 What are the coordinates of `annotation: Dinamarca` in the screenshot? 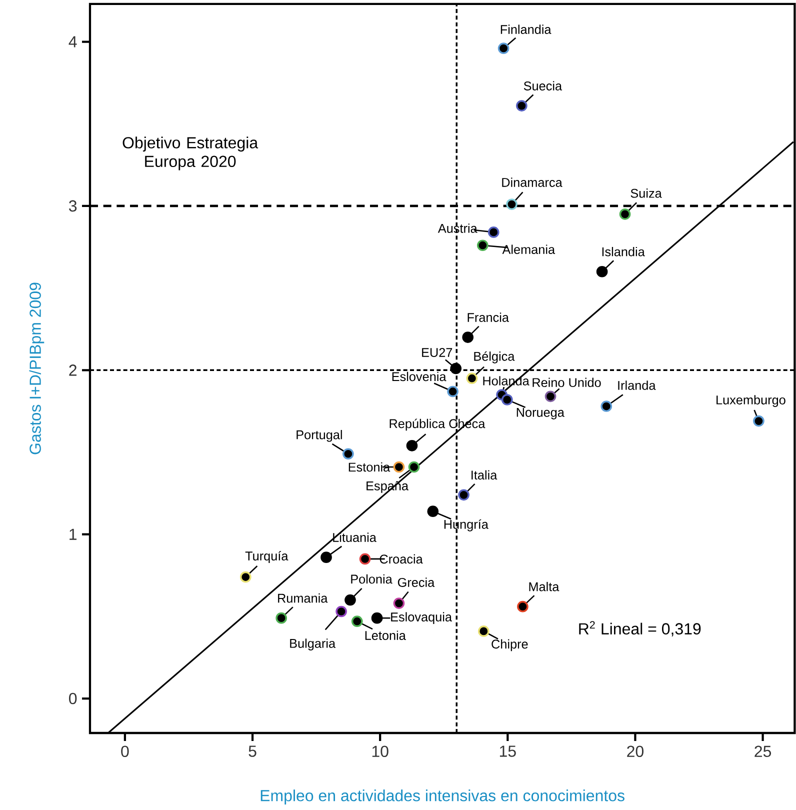 It's located at (532, 182).